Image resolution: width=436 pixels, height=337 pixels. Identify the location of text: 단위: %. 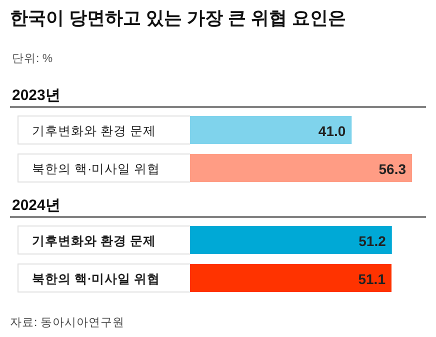
(32, 59).